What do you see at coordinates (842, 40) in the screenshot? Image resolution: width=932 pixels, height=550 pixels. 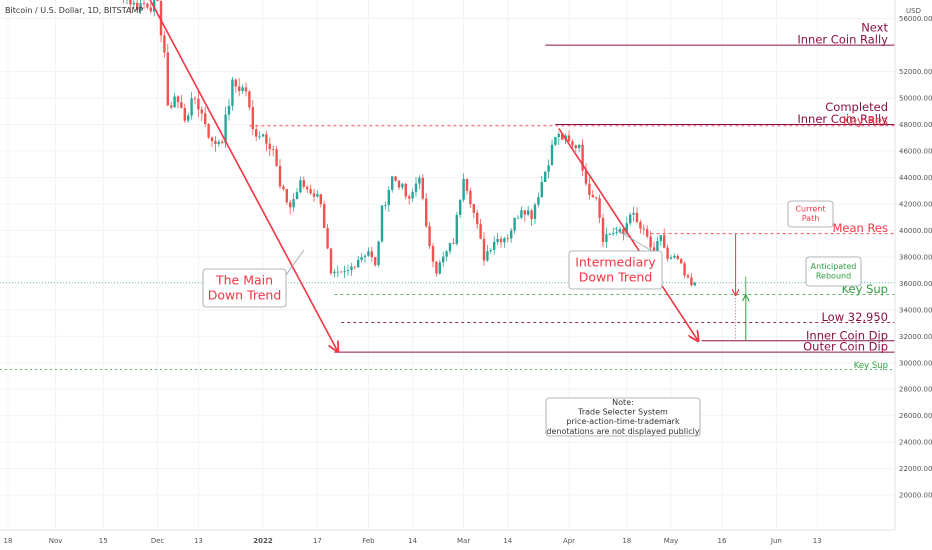 I see `level-label-0-1: Inner Coin Rally` at bounding box center [842, 40].